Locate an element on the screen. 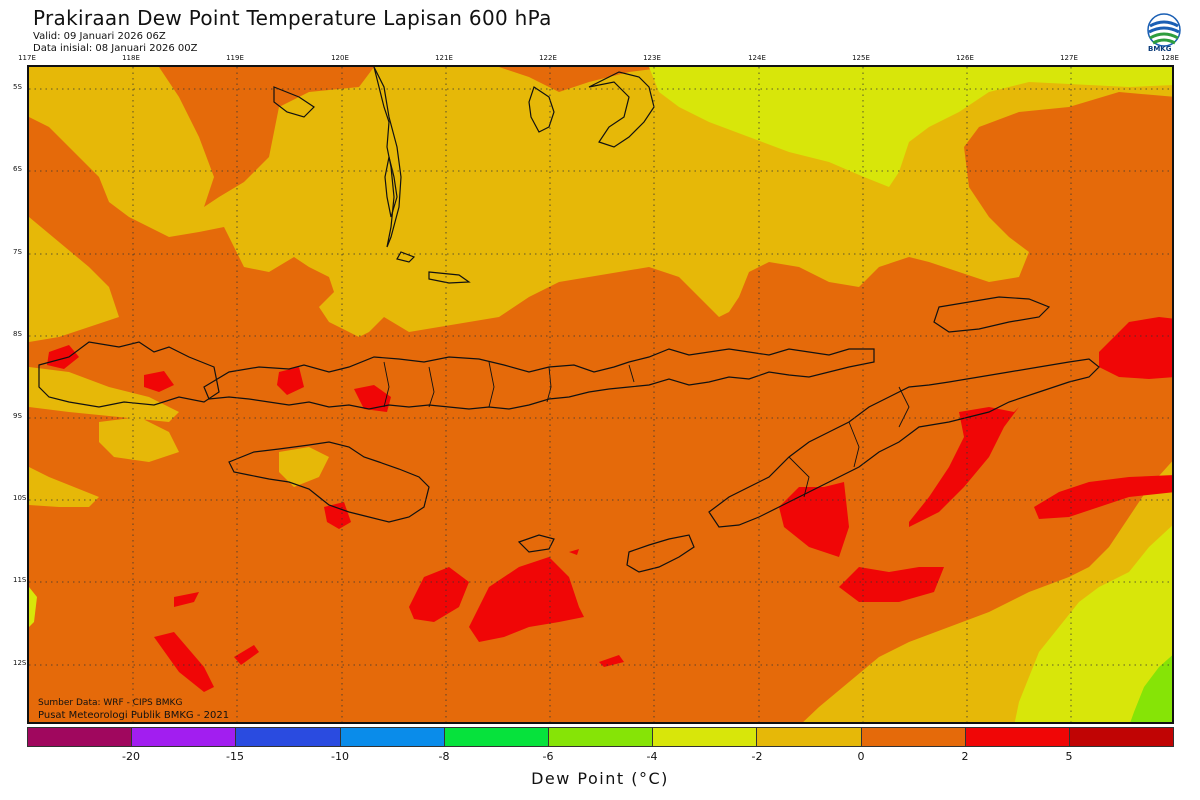  lat-label: 5S is located at coordinates (17, 87).